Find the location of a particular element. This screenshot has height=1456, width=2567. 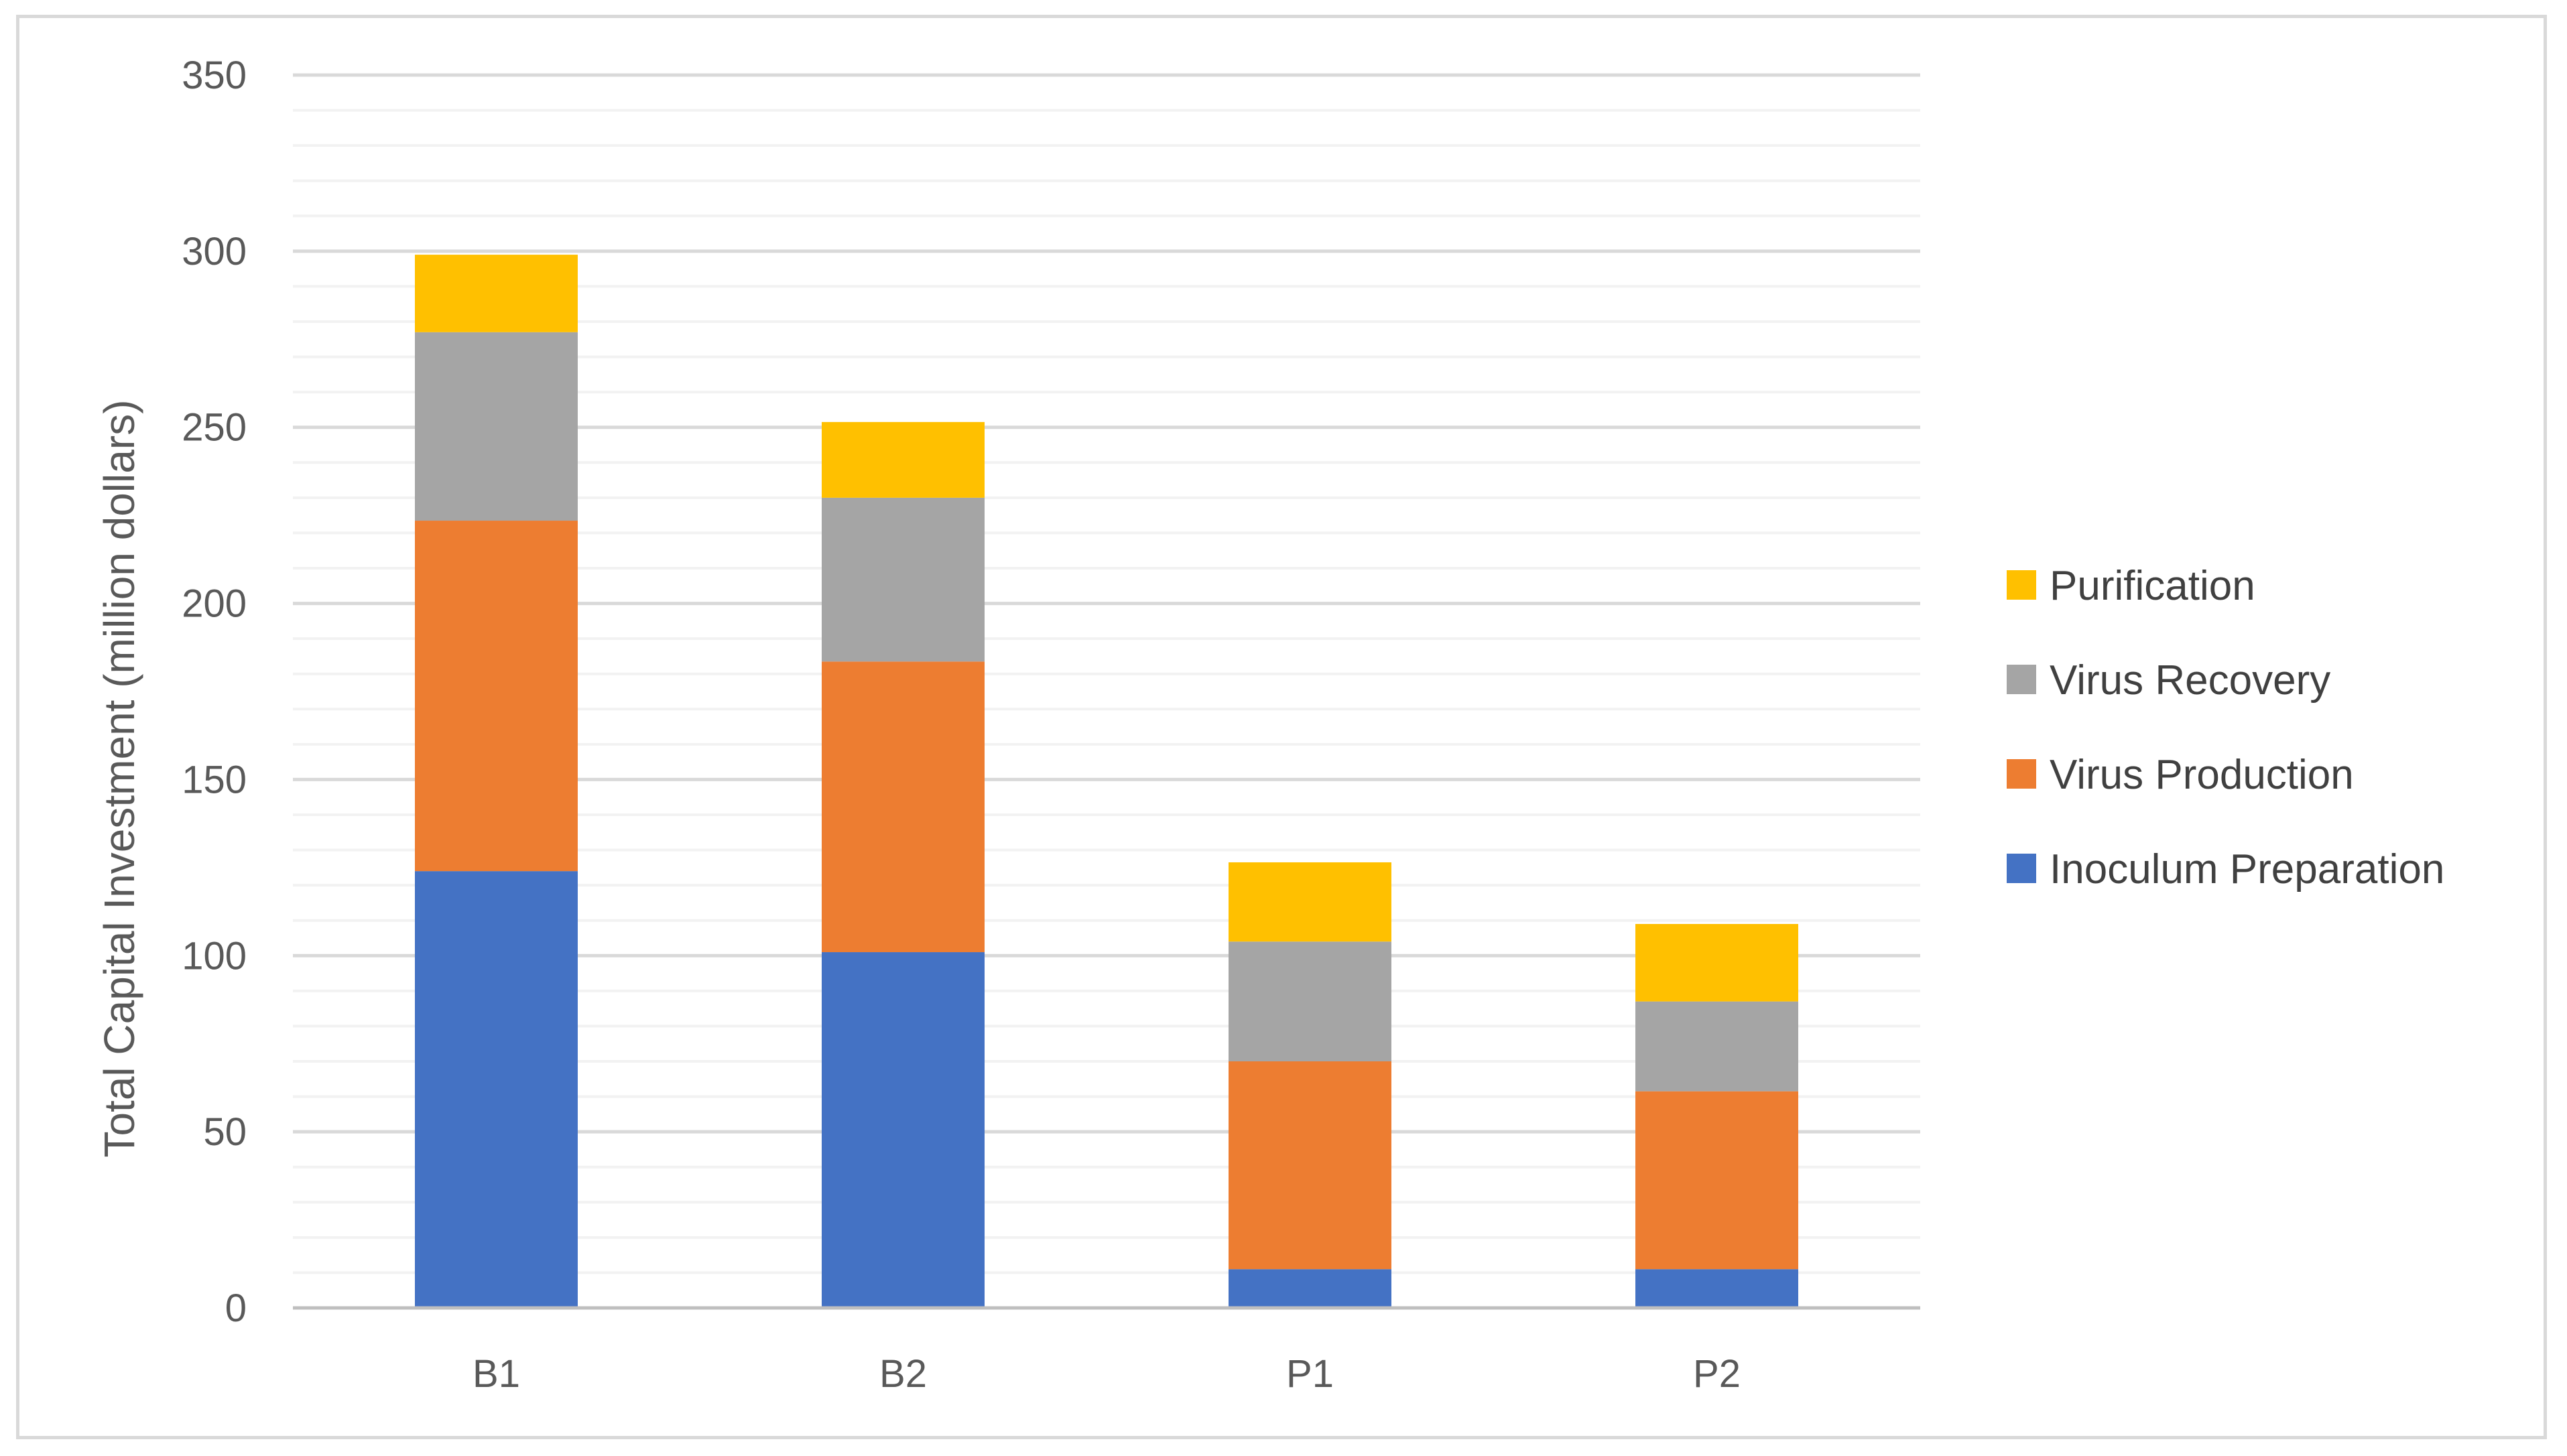

y-tick-label: 100 is located at coordinates (214, 956).